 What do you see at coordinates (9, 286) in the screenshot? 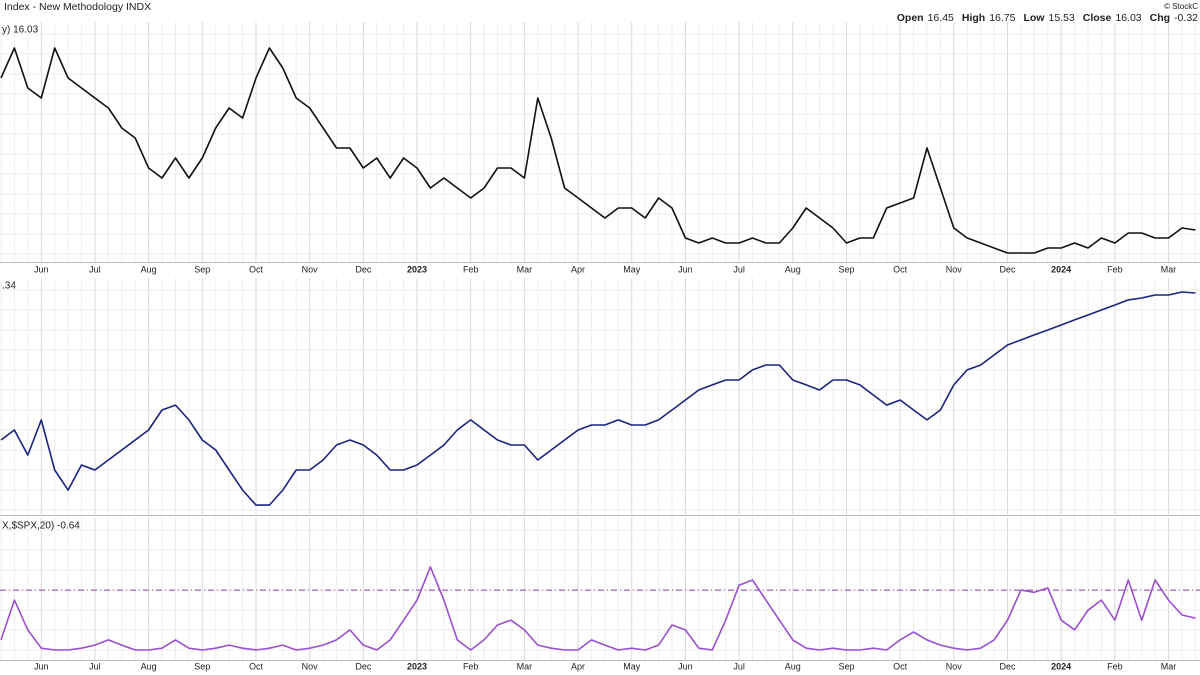
I see `panel-title: .34` at bounding box center [9, 286].